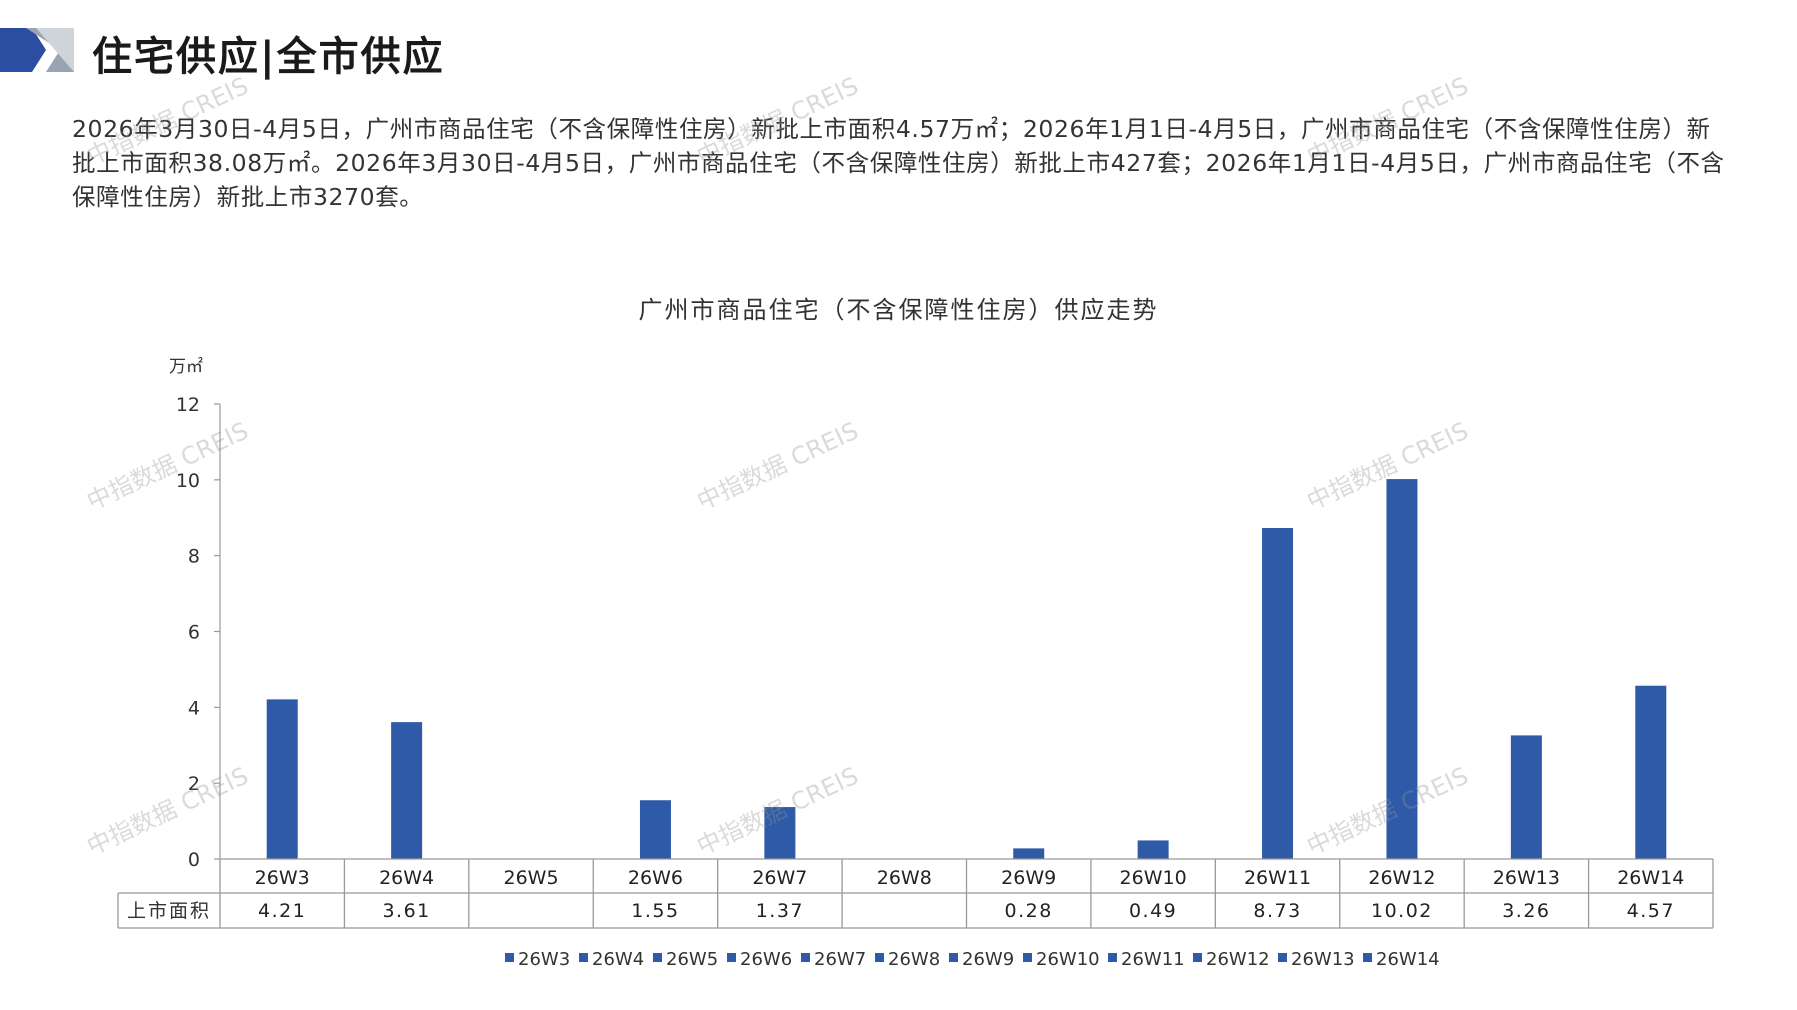 The image size is (1797, 1010). I want to click on legend-label: 26W9, so click(988, 959).